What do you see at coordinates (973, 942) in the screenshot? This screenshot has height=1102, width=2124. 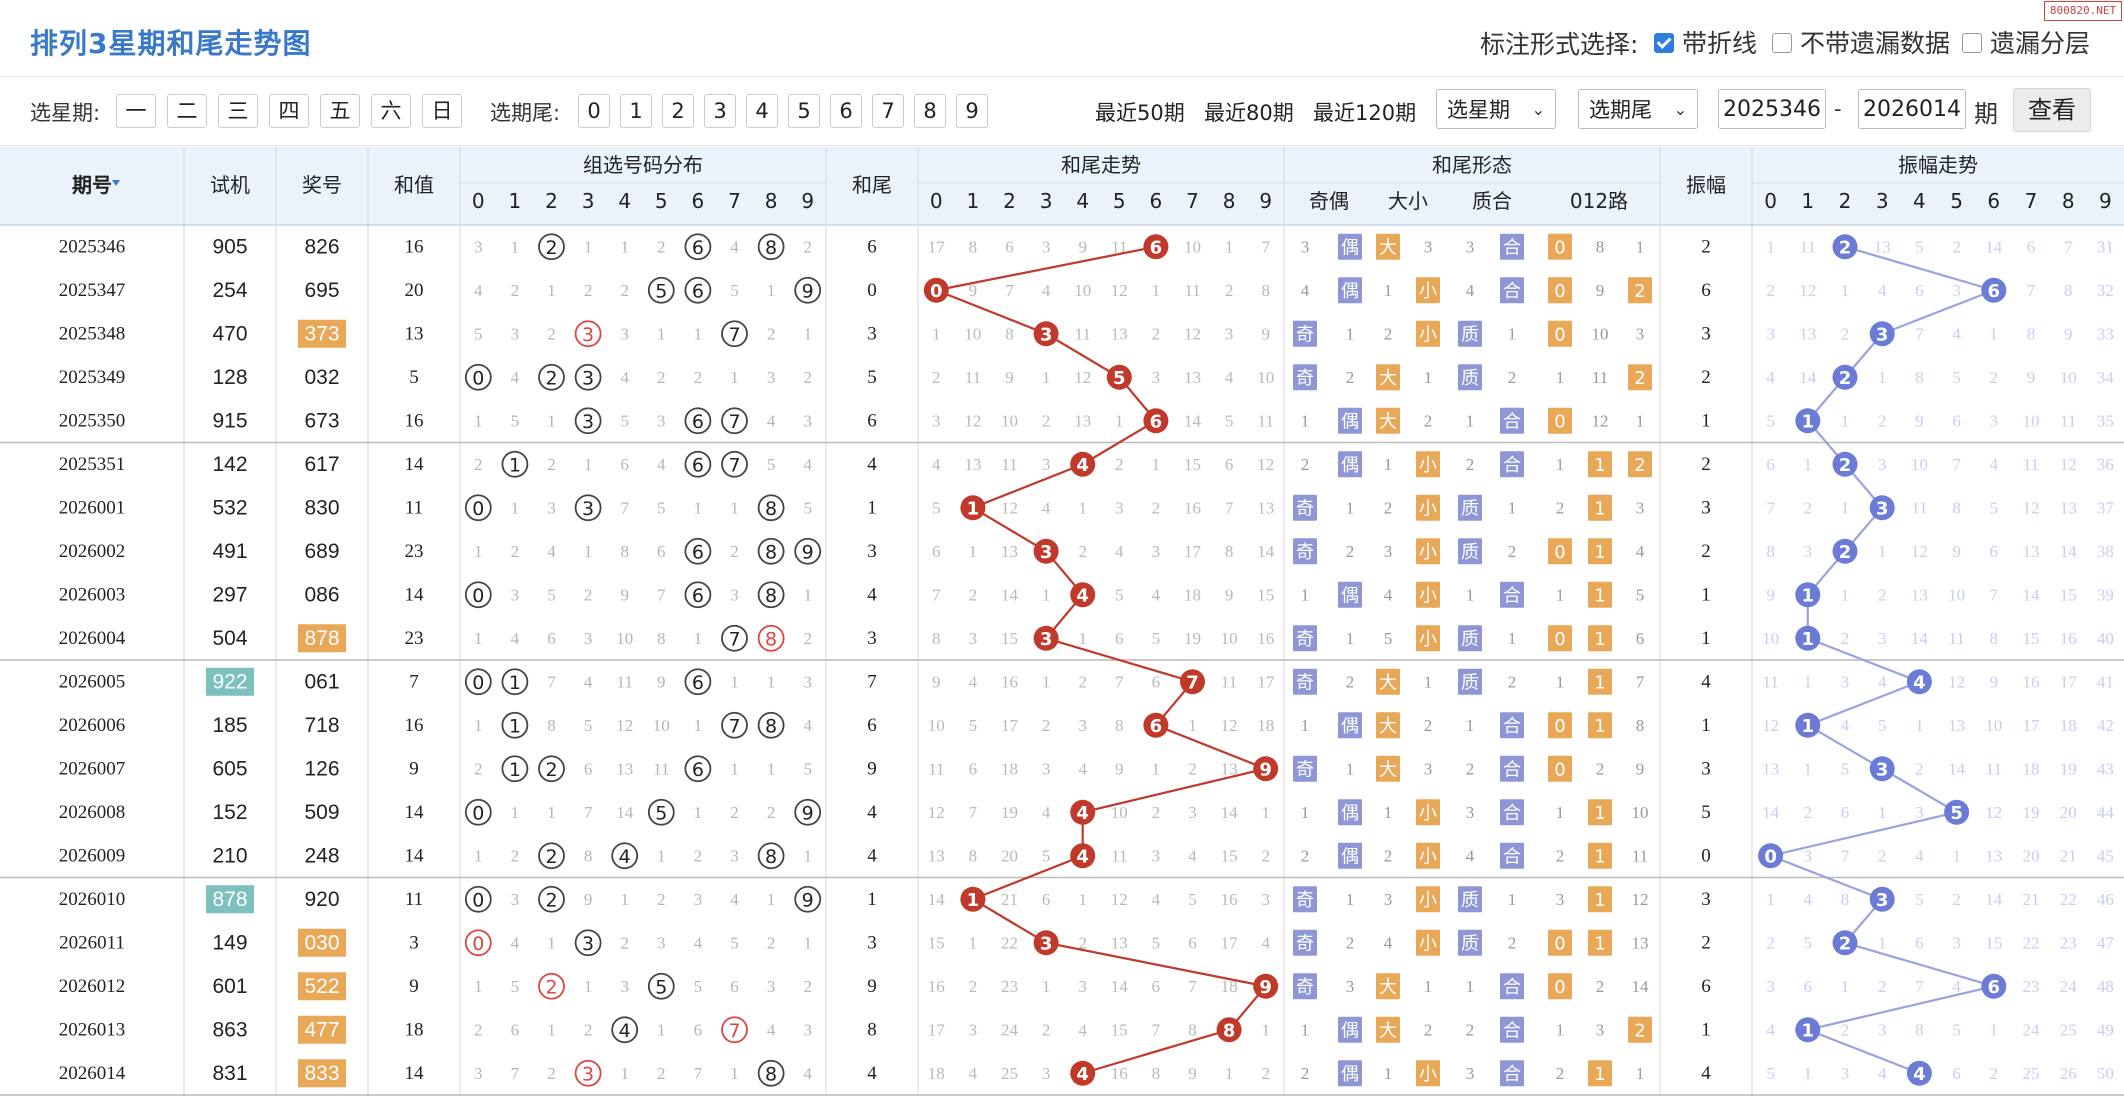 I see `trend-miss: 1` at bounding box center [973, 942].